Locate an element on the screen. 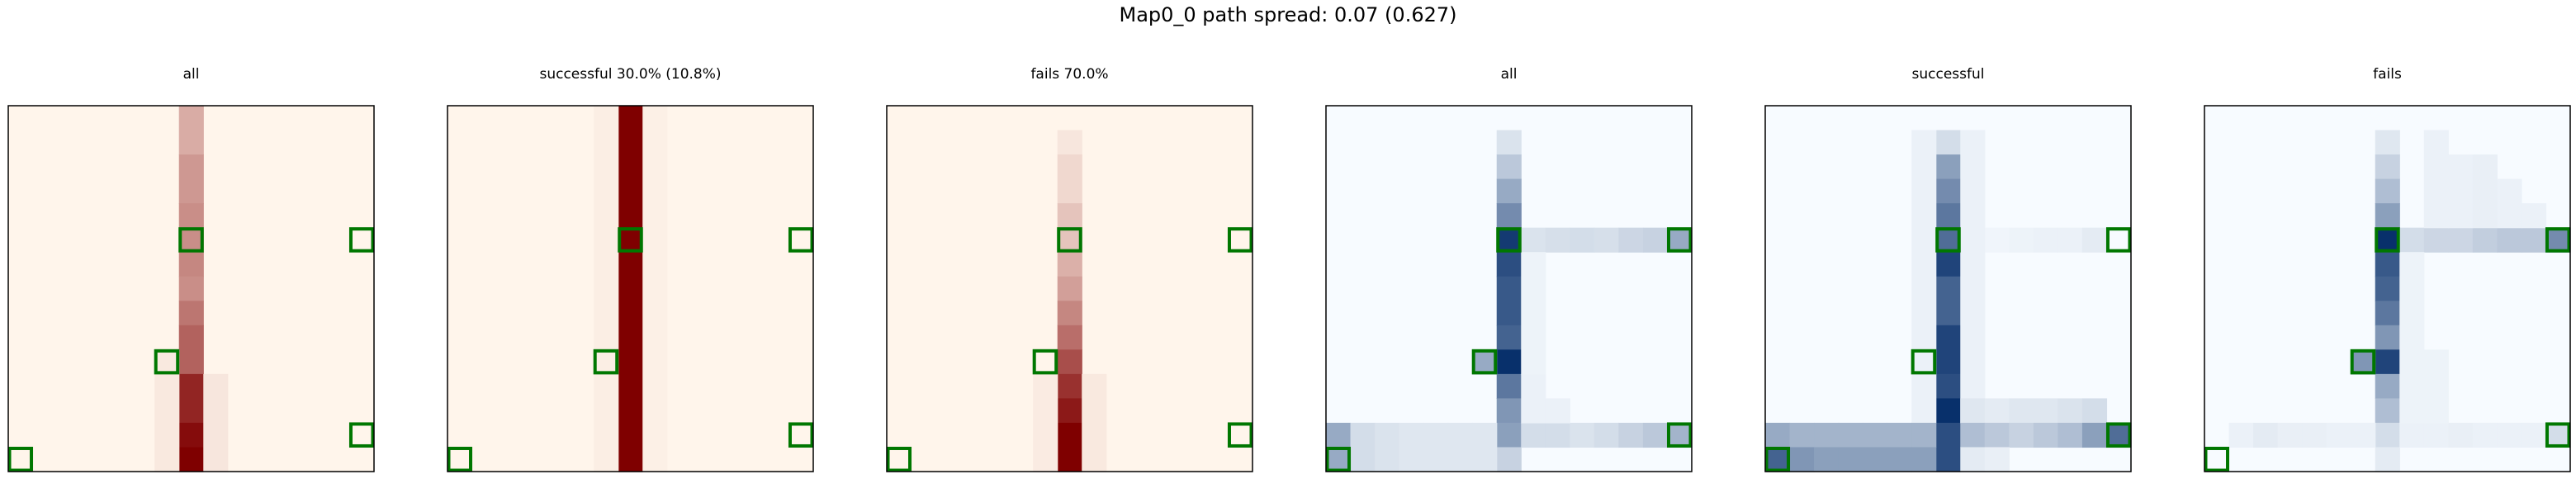 The image size is (2576, 479). axes-frame is located at coordinates (1069, 288).